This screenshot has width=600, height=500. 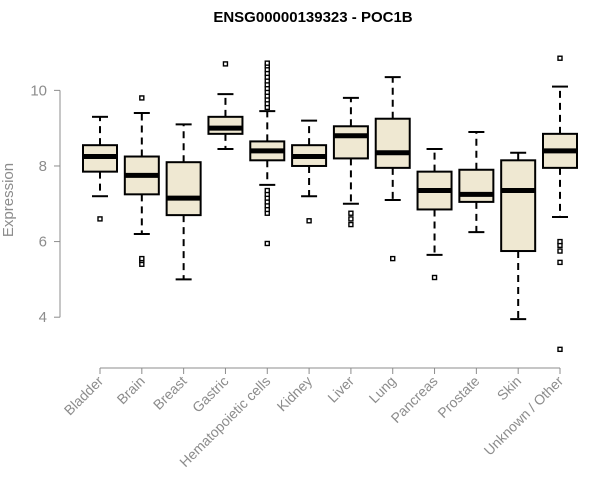 I want to click on x-tick-label: Unknown / Other, so click(x=524, y=416).